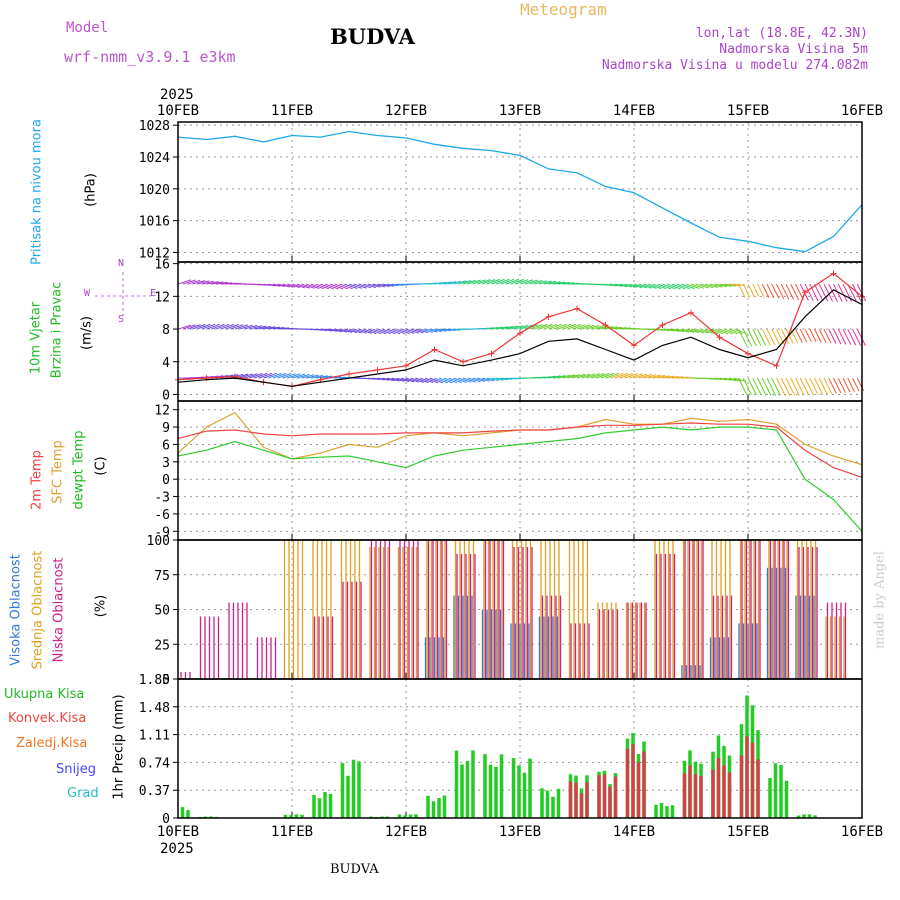  Describe the element at coordinates (119, 747) in the screenshot. I see `precip-unit: 1hr Precip (mm)` at that location.